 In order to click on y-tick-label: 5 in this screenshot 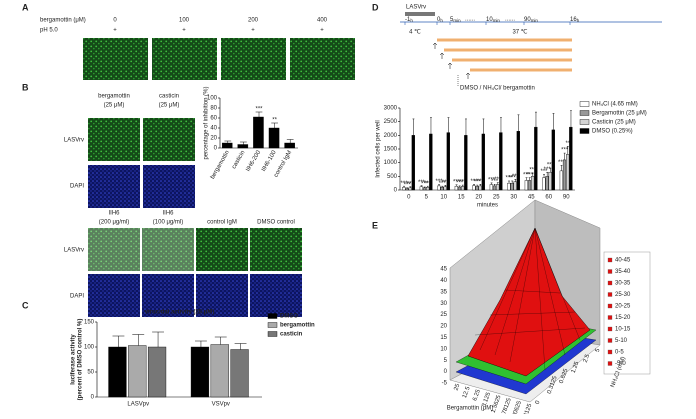, I will do `click(598, 350)`.